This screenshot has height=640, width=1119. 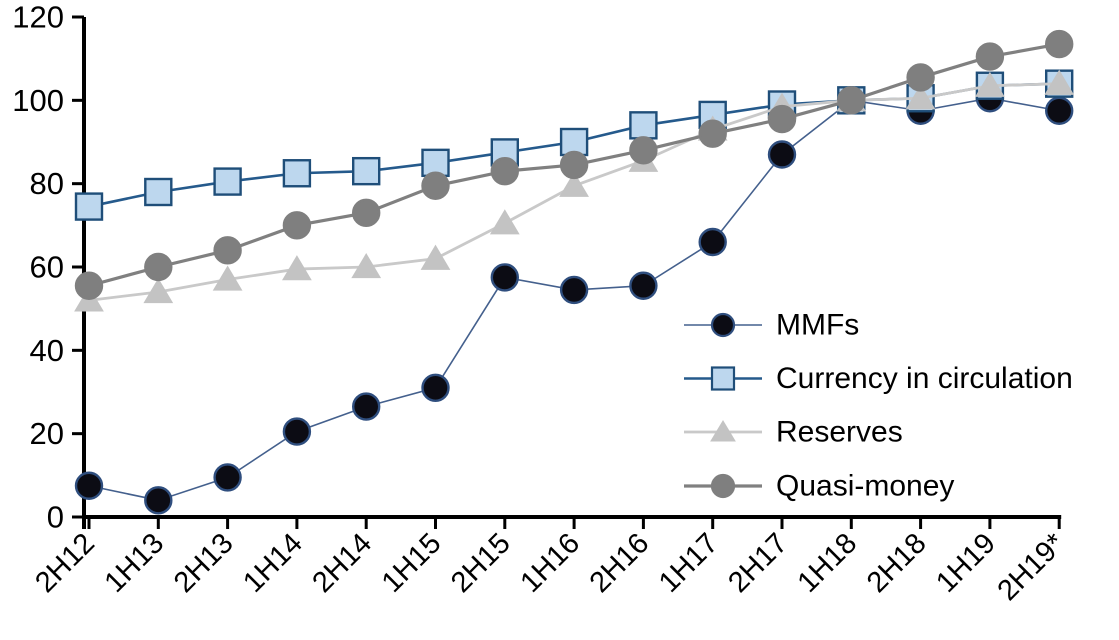 I want to click on legend-marker-mmfs, so click(x=723, y=325).